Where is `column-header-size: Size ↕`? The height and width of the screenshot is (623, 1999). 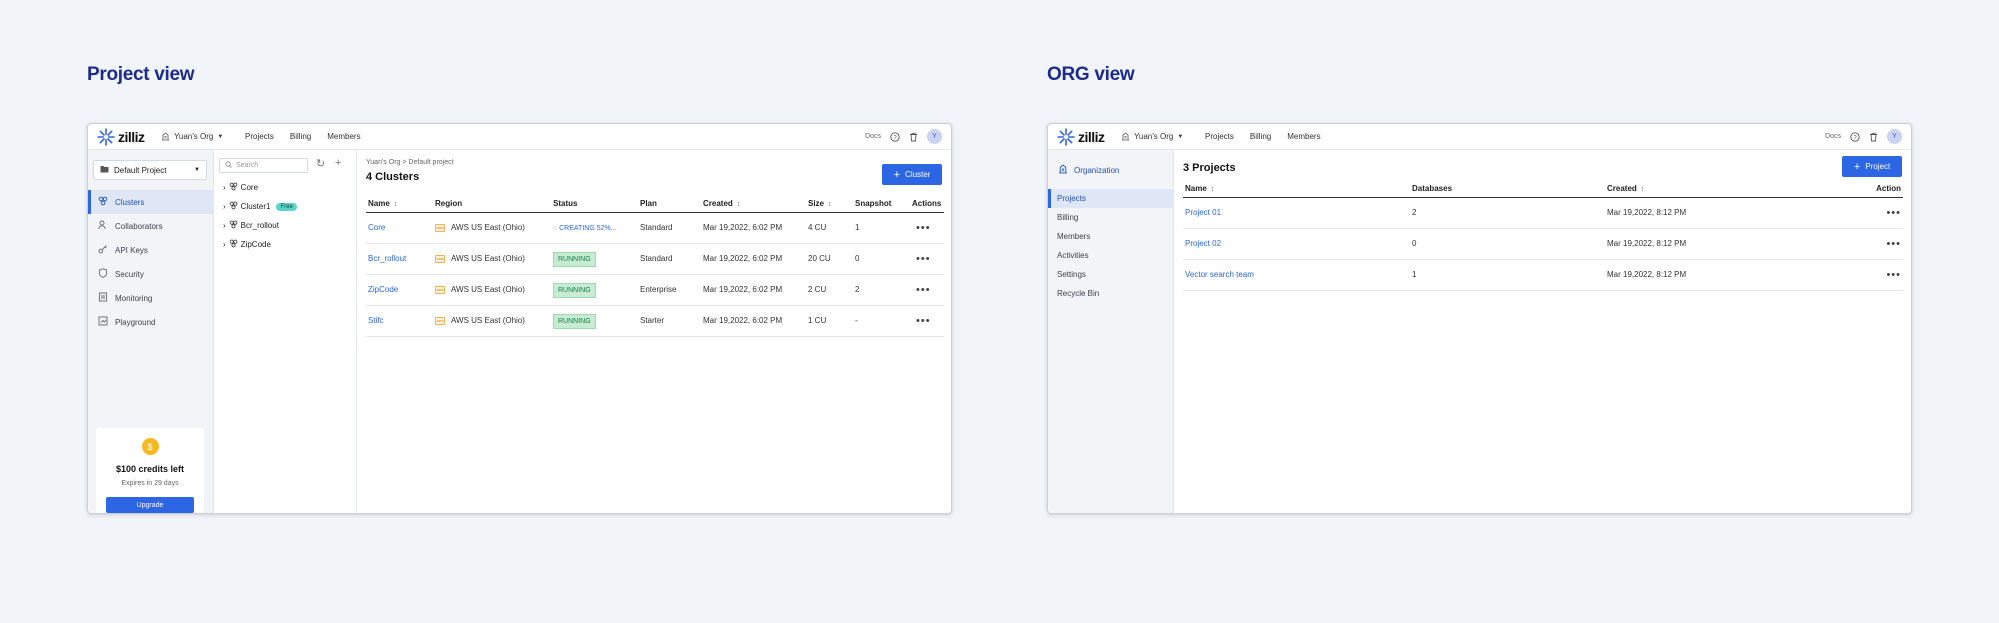
column-header-size: Size ↕ is located at coordinates (829, 204).